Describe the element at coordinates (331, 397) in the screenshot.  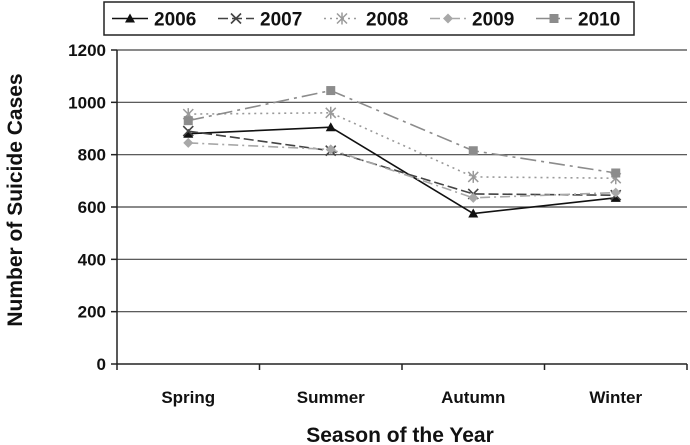
I see `x-tick-label: Summer` at that location.